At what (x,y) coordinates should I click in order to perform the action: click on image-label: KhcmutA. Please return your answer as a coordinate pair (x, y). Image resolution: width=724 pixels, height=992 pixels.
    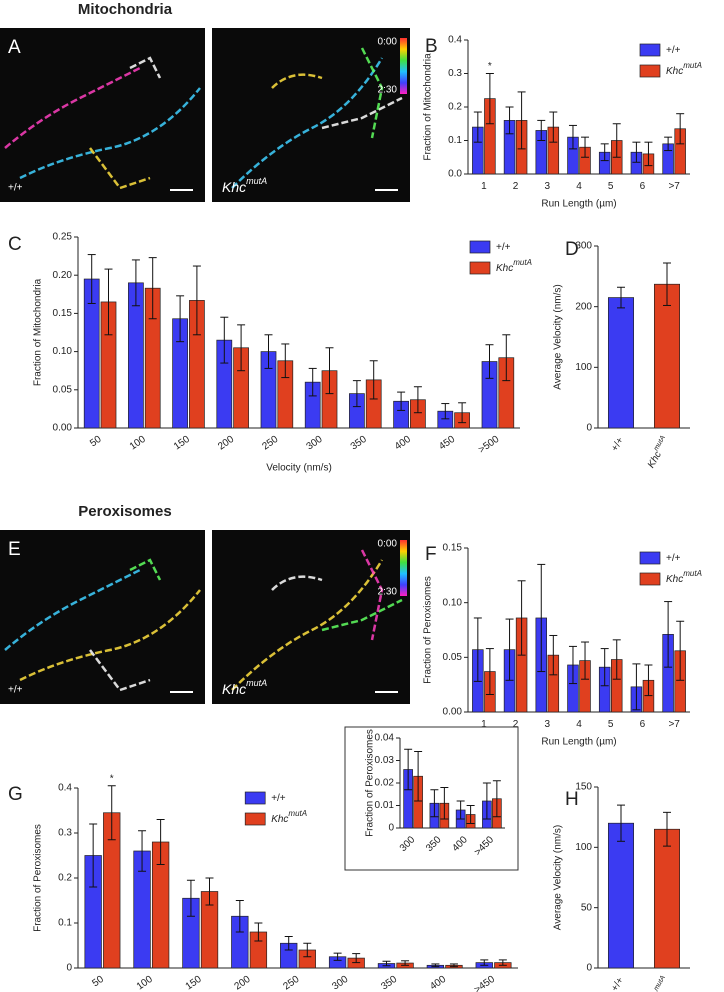
    Looking at the image, I should click on (244, 185).